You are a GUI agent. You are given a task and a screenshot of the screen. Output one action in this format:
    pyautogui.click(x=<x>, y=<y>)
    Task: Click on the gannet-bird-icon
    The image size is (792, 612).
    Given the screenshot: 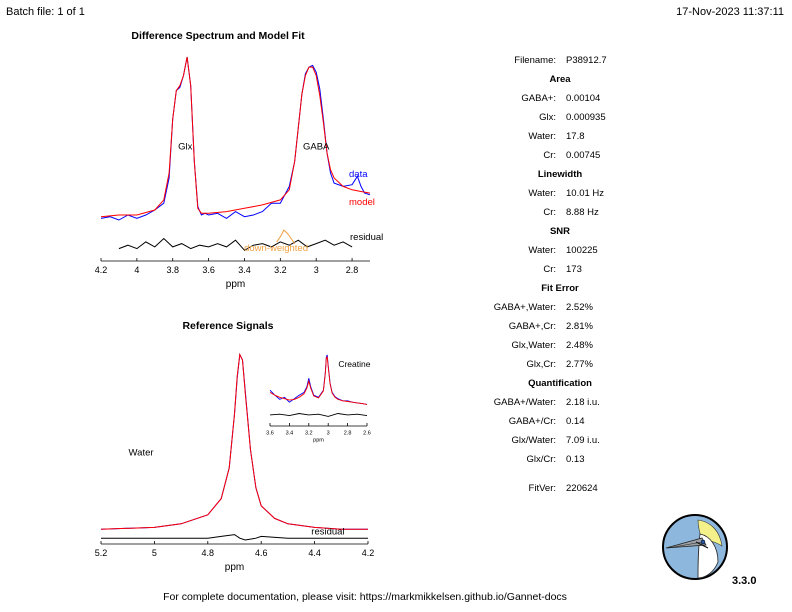 What is the action you would take?
    pyautogui.click(x=695, y=547)
    